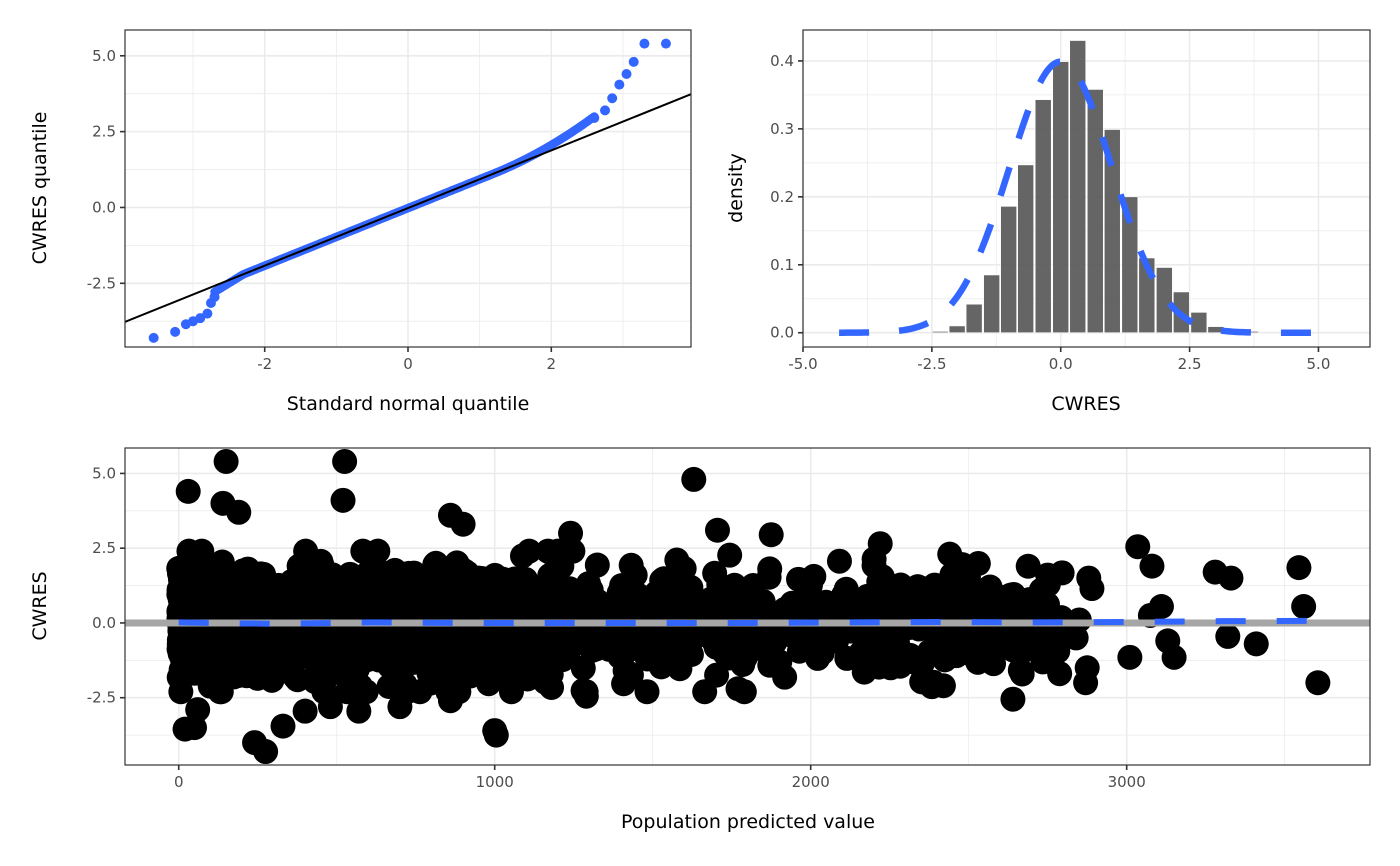  Describe the element at coordinates (782, 129) in the screenshot. I see `hist-y-tick-label: 0.3` at that location.